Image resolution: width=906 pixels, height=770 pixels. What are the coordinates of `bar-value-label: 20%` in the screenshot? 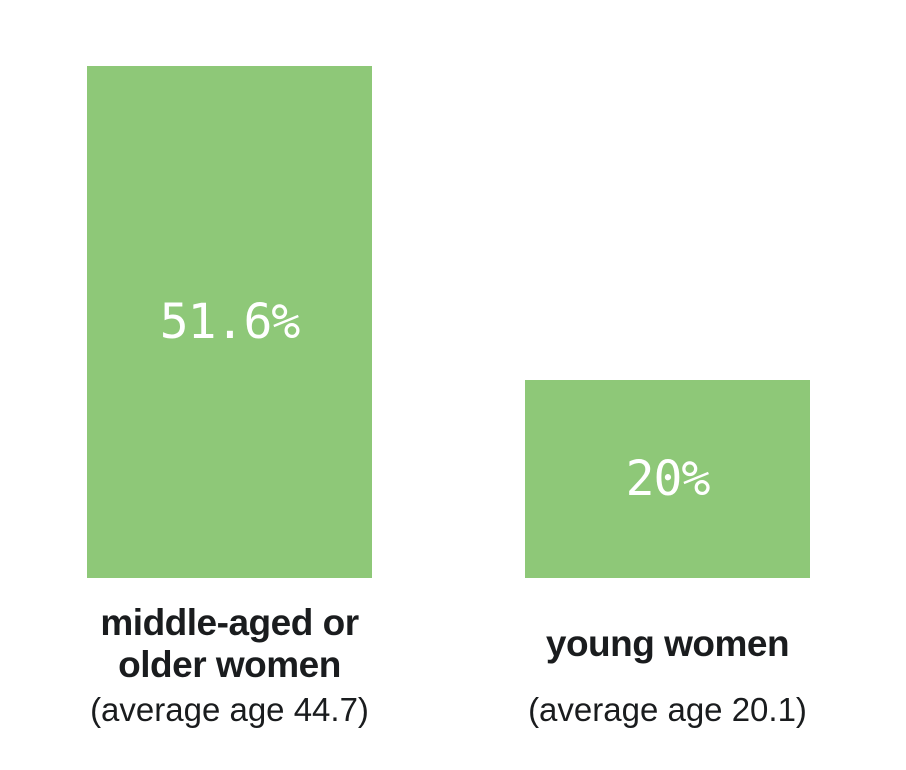 It's located at (668, 479).